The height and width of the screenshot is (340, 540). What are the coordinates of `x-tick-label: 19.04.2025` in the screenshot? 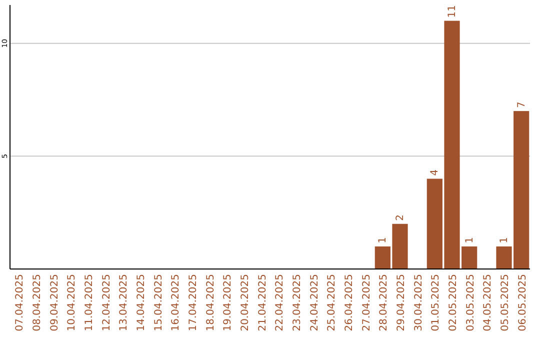 It's located at (228, 303).